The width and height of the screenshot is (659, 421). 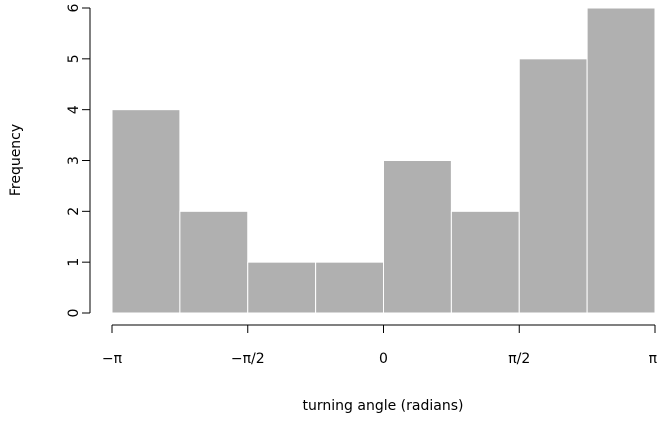 I want to click on x-tick-label: 0, so click(x=383, y=359).